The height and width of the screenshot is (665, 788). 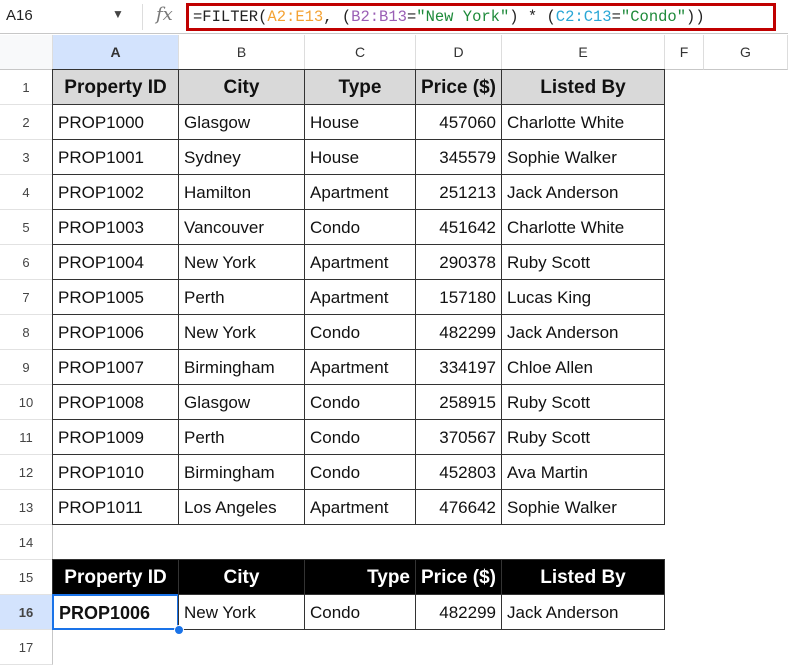 I want to click on row-header-15: 15, so click(x=26, y=577).